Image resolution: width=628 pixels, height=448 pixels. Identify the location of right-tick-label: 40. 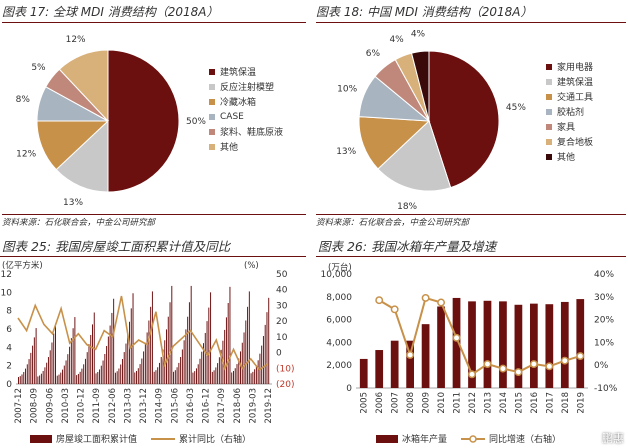
(282, 291).